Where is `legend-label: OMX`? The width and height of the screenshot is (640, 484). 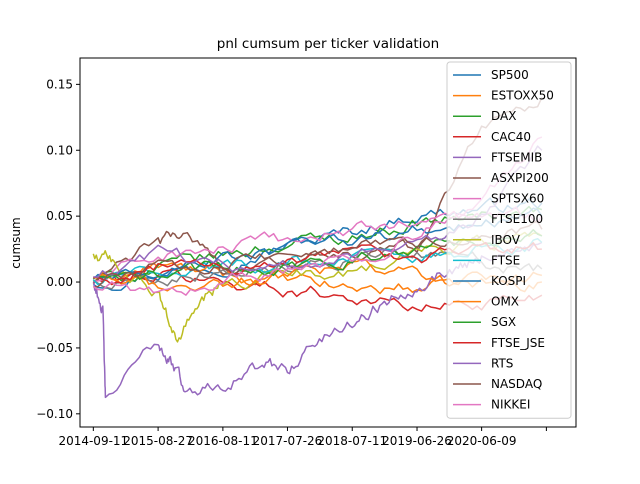
legend-label: OMX is located at coordinates (505, 302).